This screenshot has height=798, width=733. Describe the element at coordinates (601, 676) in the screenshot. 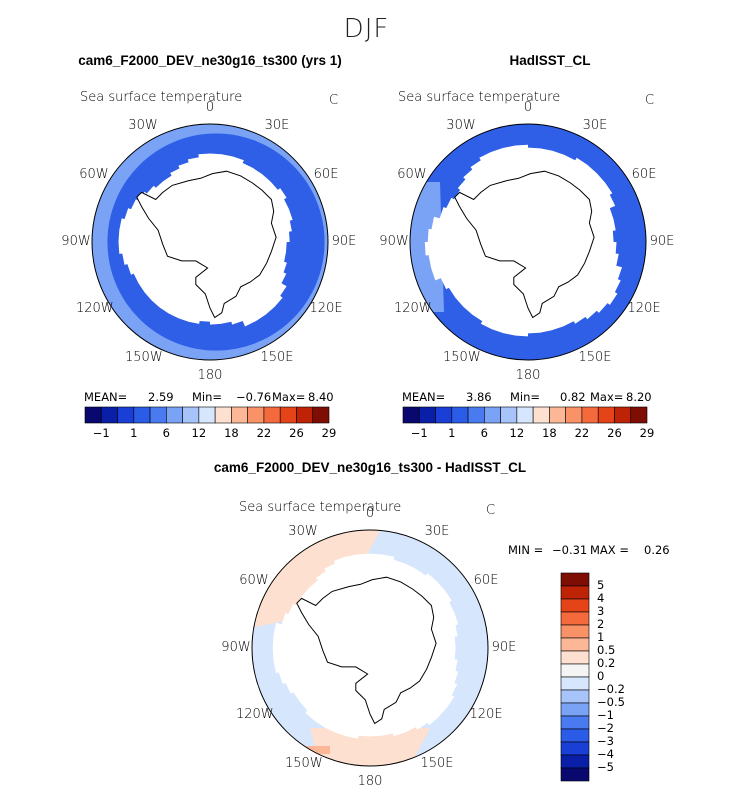

I see `colorbar-tick: 0` at that location.